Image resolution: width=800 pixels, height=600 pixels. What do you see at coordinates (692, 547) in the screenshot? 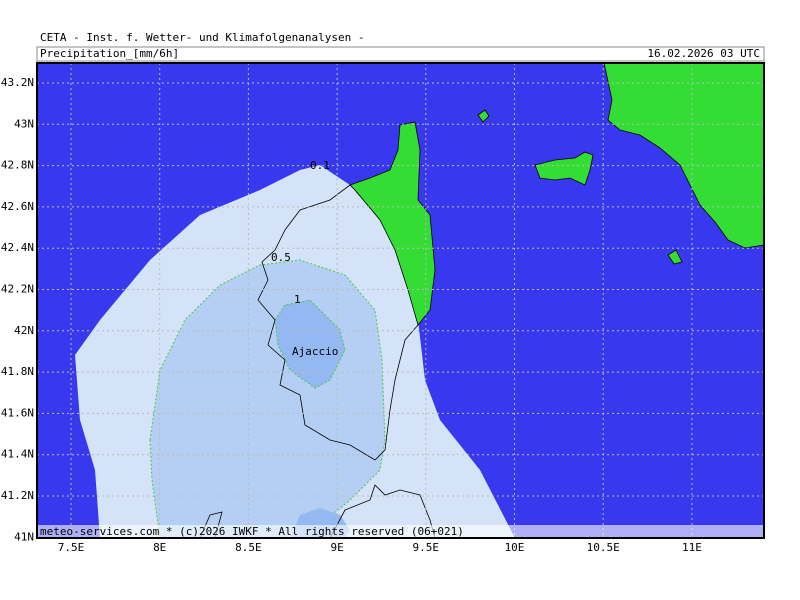
I see `lon-label: 11E` at bounding box center [692, 547].